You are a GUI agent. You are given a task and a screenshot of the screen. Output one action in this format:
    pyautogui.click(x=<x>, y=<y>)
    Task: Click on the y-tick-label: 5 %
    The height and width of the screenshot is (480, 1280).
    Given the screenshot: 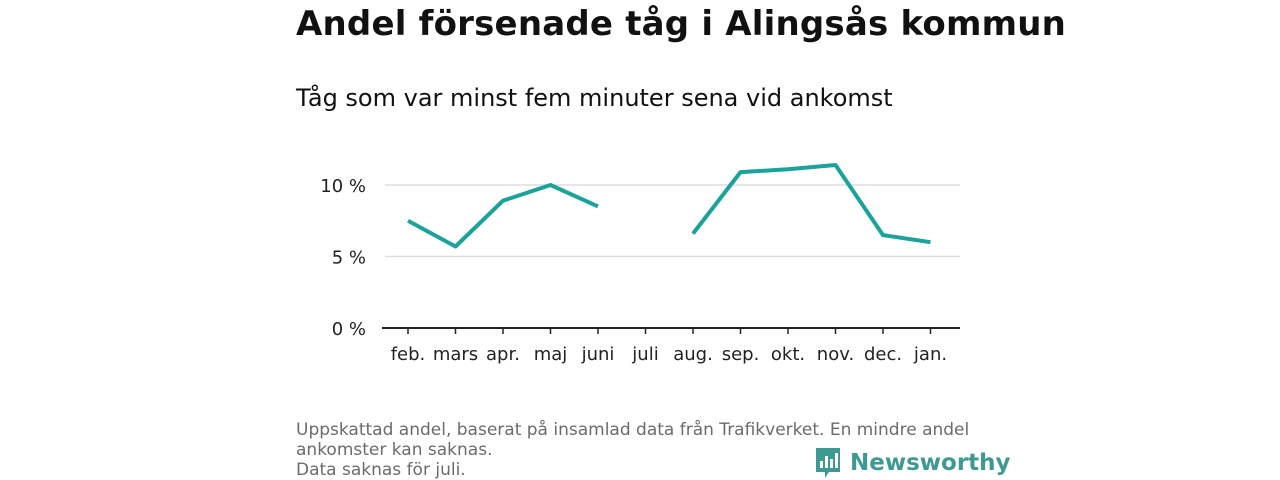 What is the action you would take?
    pyautogui.click(x=349, y=258)
    